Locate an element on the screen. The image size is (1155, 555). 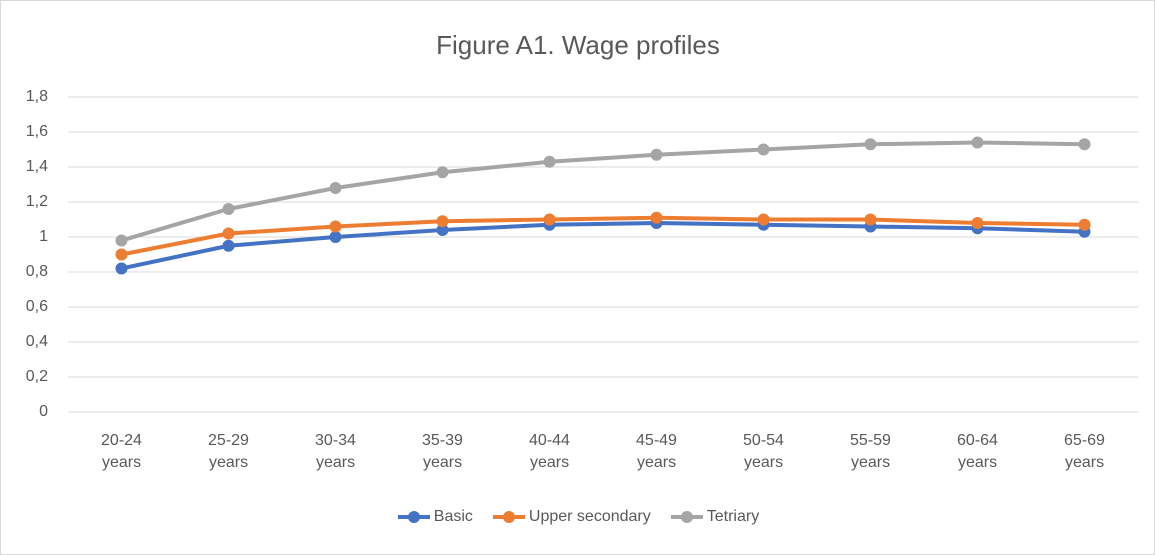
legend-item: Basic is located at coordinates (434, 517).